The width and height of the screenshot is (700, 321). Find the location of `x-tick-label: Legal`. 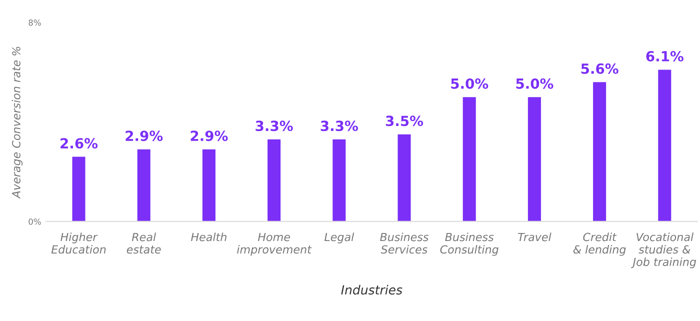

x-tick-label: Legal is located at coordinates (339, 238).